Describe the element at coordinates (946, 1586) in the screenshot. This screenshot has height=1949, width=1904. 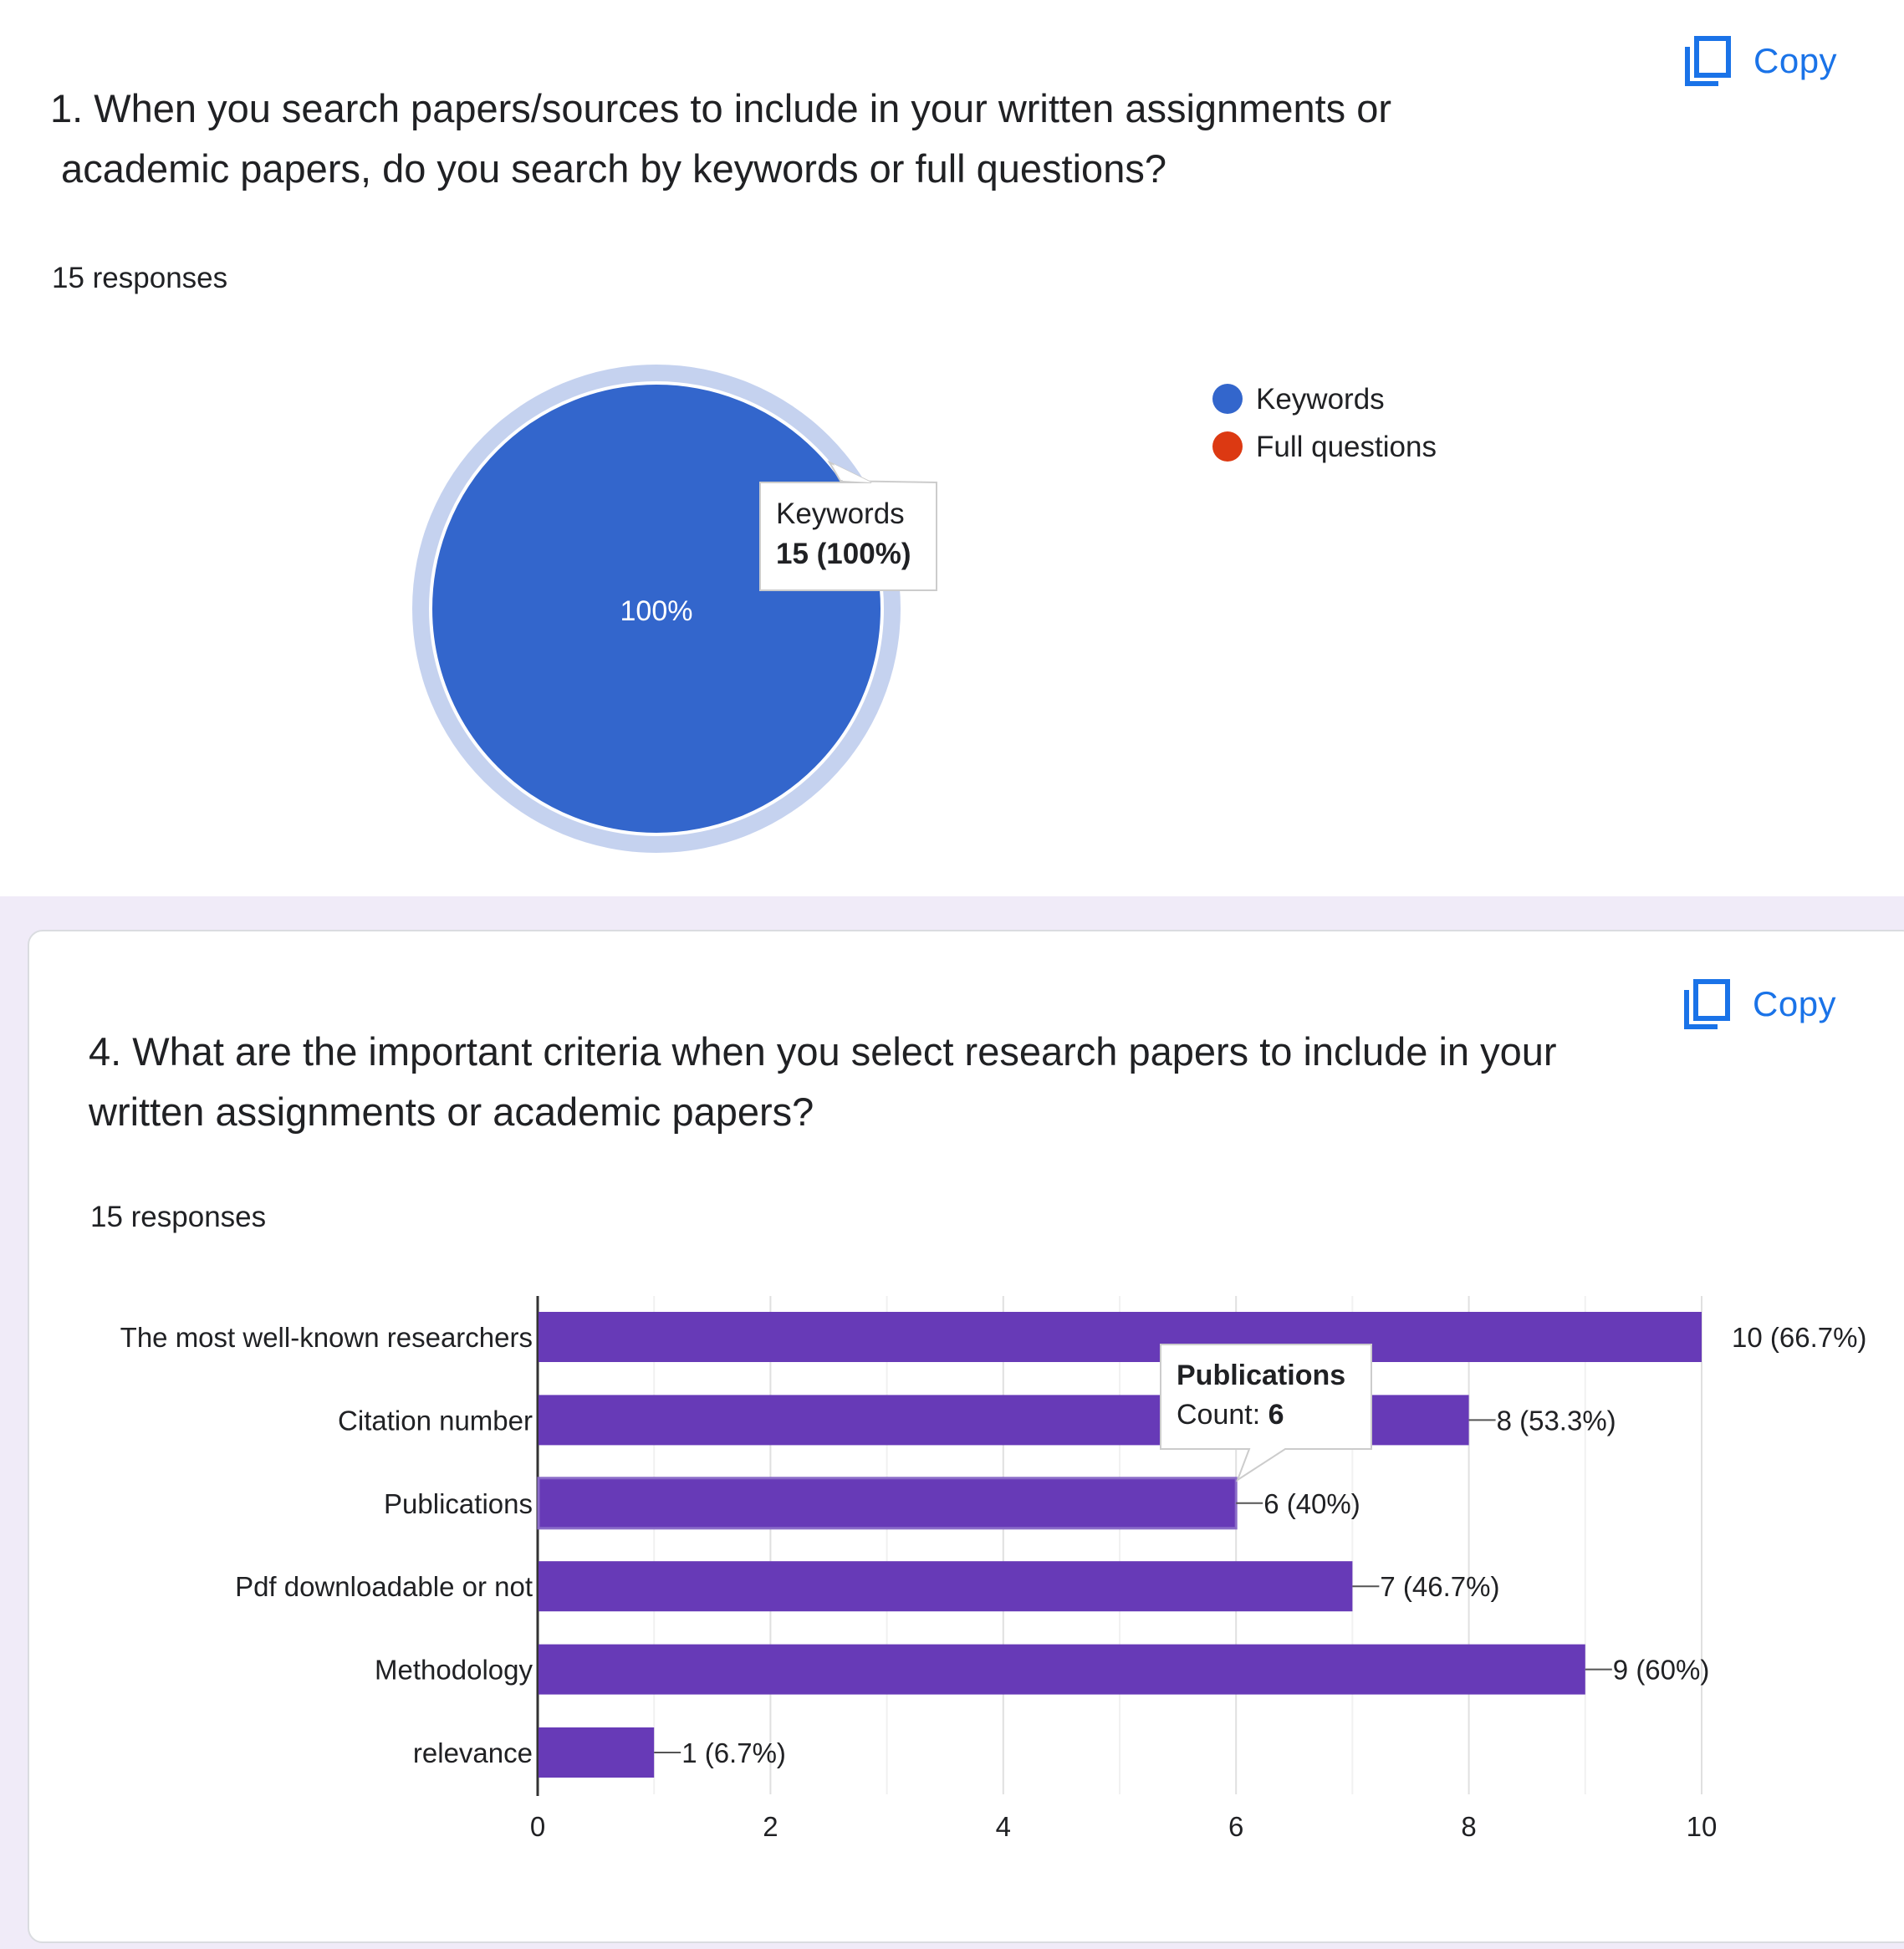
I see `bar-pdf-downloadable-or-not` at that location.